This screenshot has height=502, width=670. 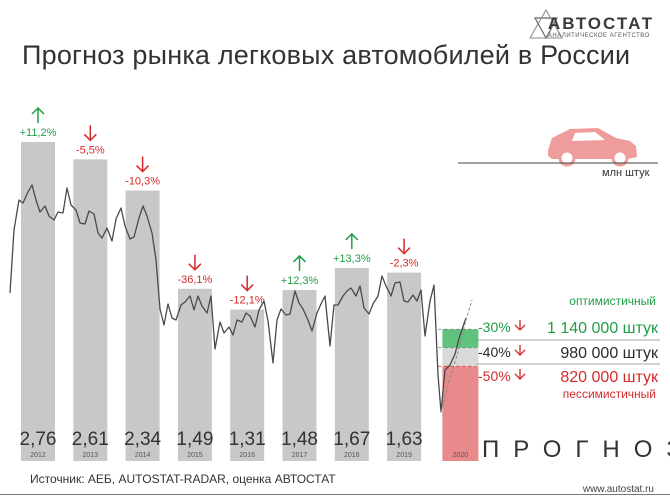 I want to click on scenario-value: 980 000 штук, so click(x=609, y=353).